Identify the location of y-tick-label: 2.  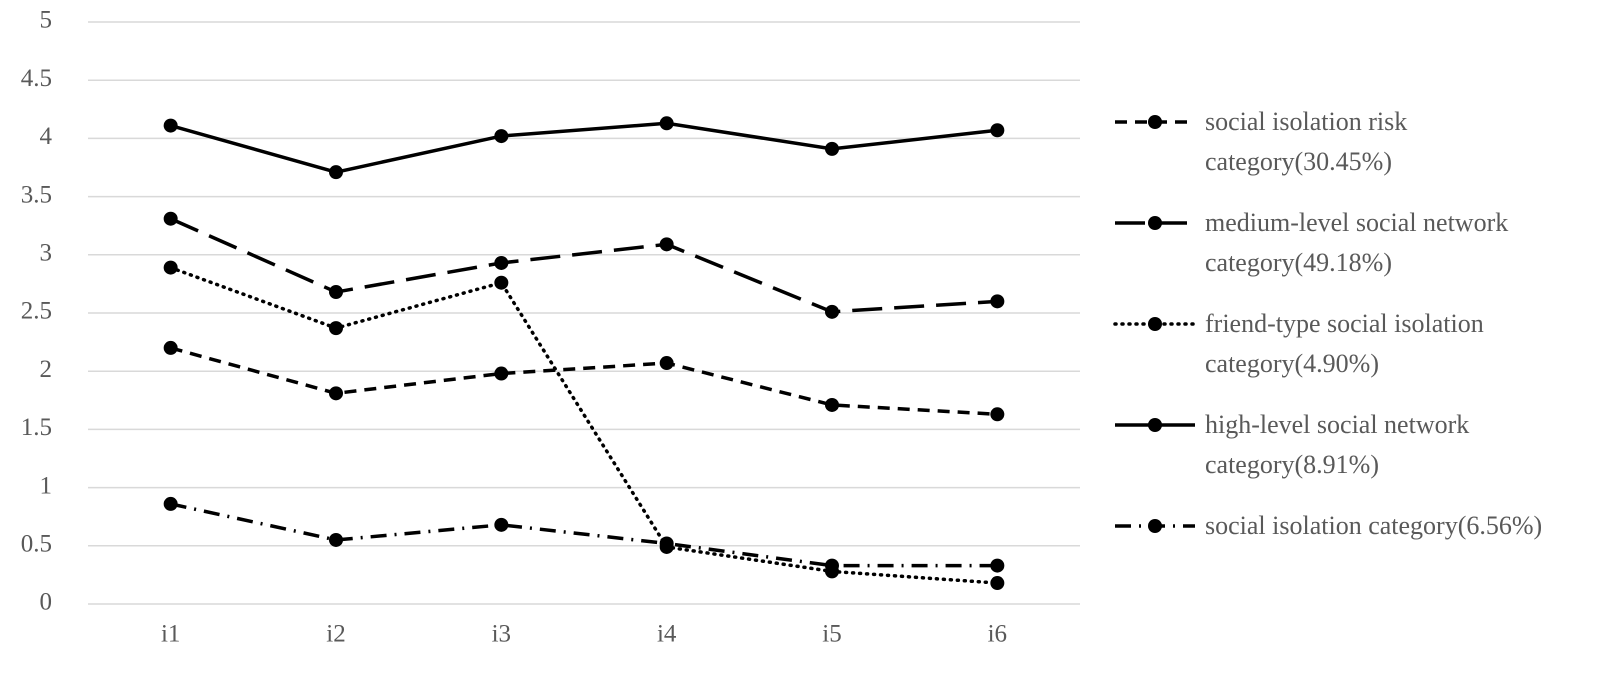
(46, 369).